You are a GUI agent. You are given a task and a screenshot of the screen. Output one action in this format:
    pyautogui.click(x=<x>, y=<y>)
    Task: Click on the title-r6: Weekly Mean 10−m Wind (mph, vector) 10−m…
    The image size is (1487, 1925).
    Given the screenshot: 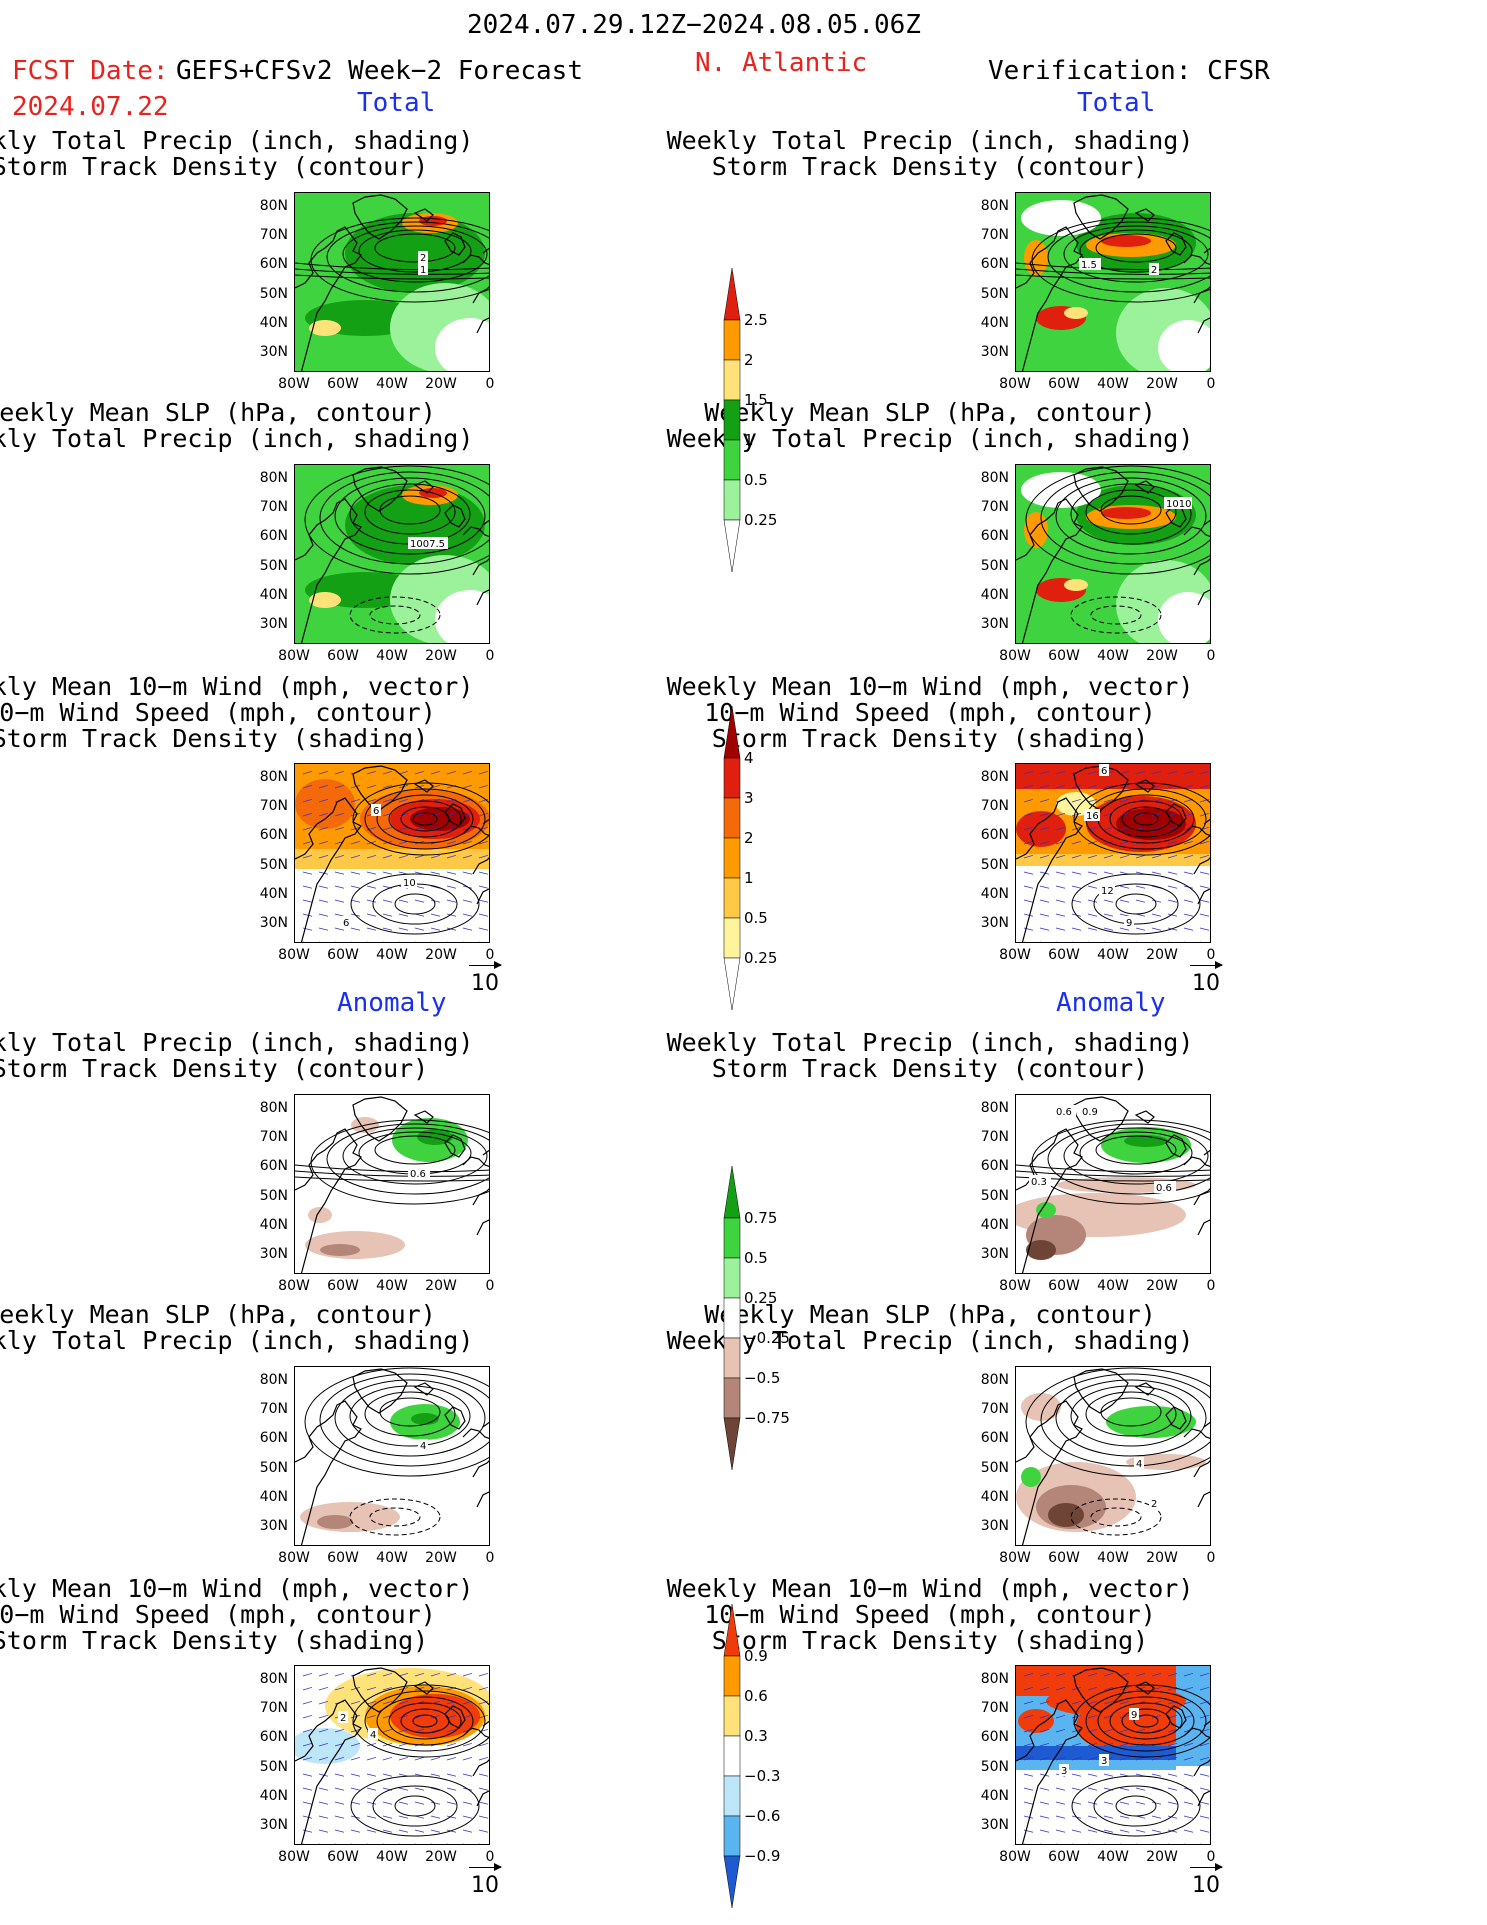 What is the action you would take?
    pyautogui.click(x=930, y=1615)
    